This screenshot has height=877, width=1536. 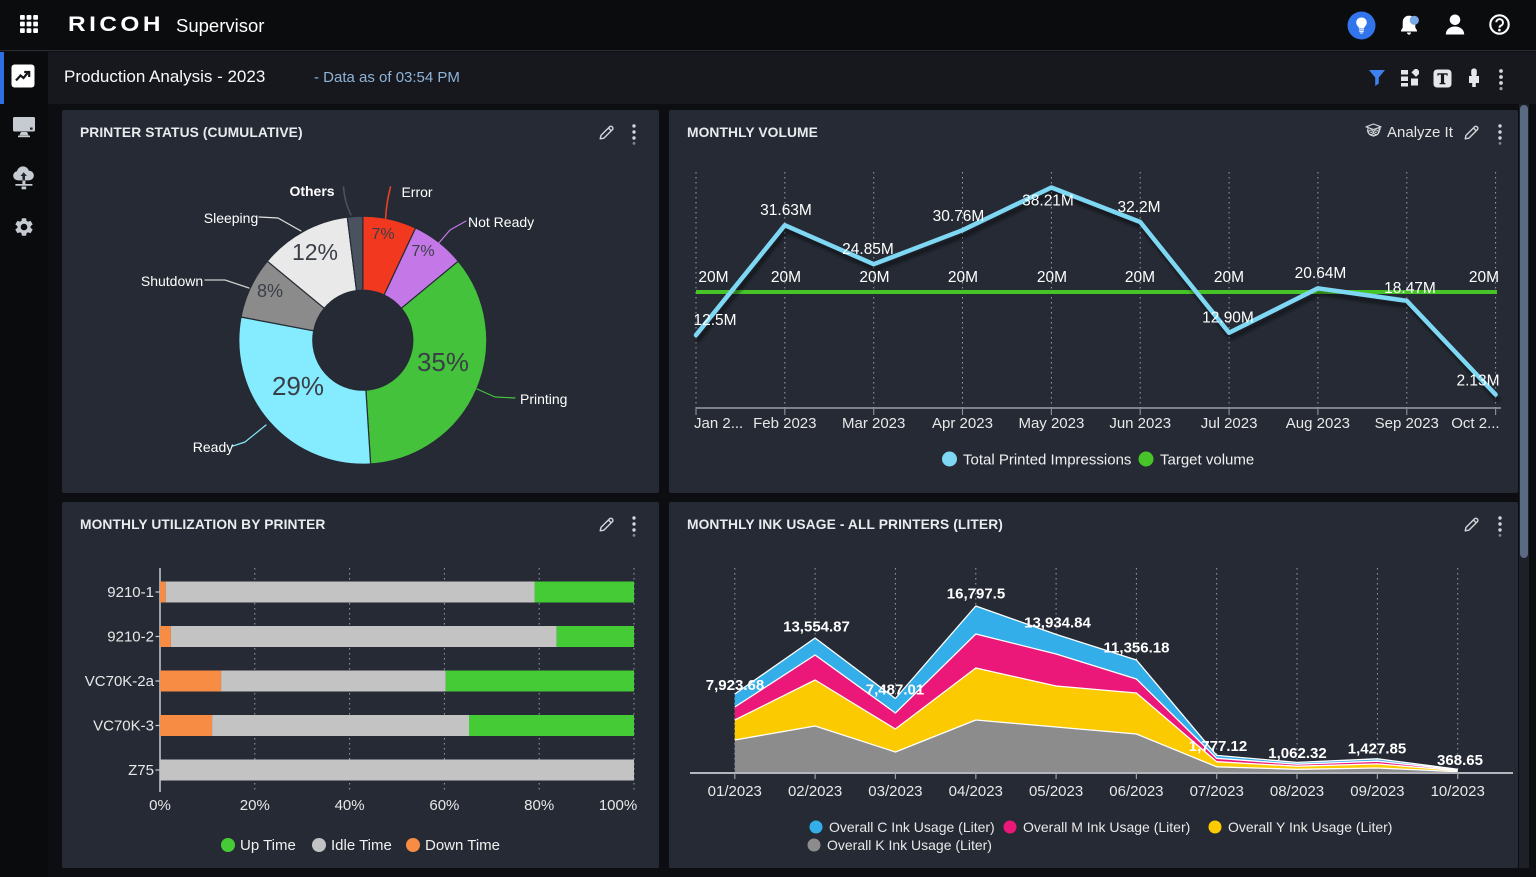 What do you see at coordinates (1460, 760) in the screenshot?
I see `svg-text: 368.65` at bounding box center [1460, 760].